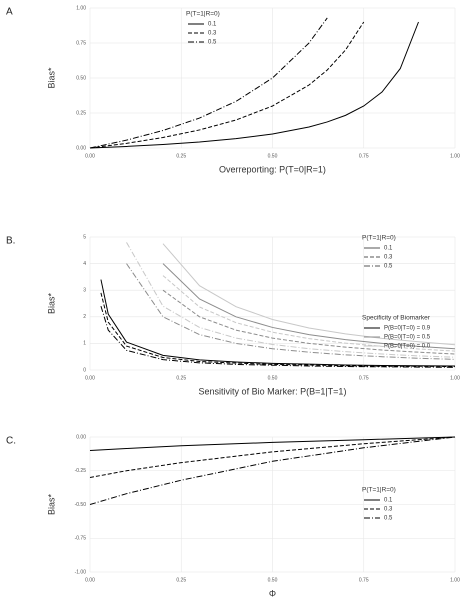 This screenshot has height=599, width=471. What do you see at coordinates (84, 264) in the screenshot?
I see `y-tick-label: 4` at bounding box center [84, 264].